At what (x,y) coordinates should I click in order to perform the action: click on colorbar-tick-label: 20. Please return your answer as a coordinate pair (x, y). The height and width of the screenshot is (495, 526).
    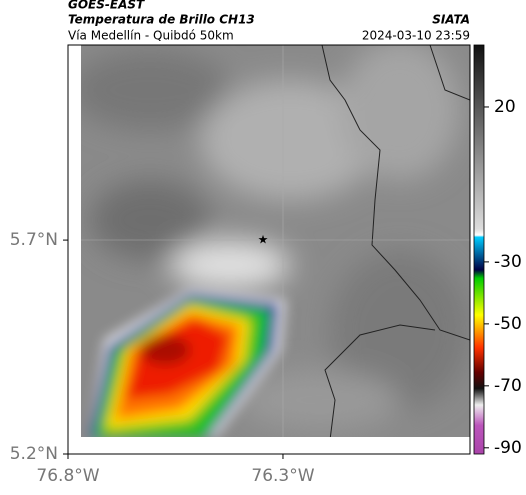
    Looking at the image, I should click on (505, 107).